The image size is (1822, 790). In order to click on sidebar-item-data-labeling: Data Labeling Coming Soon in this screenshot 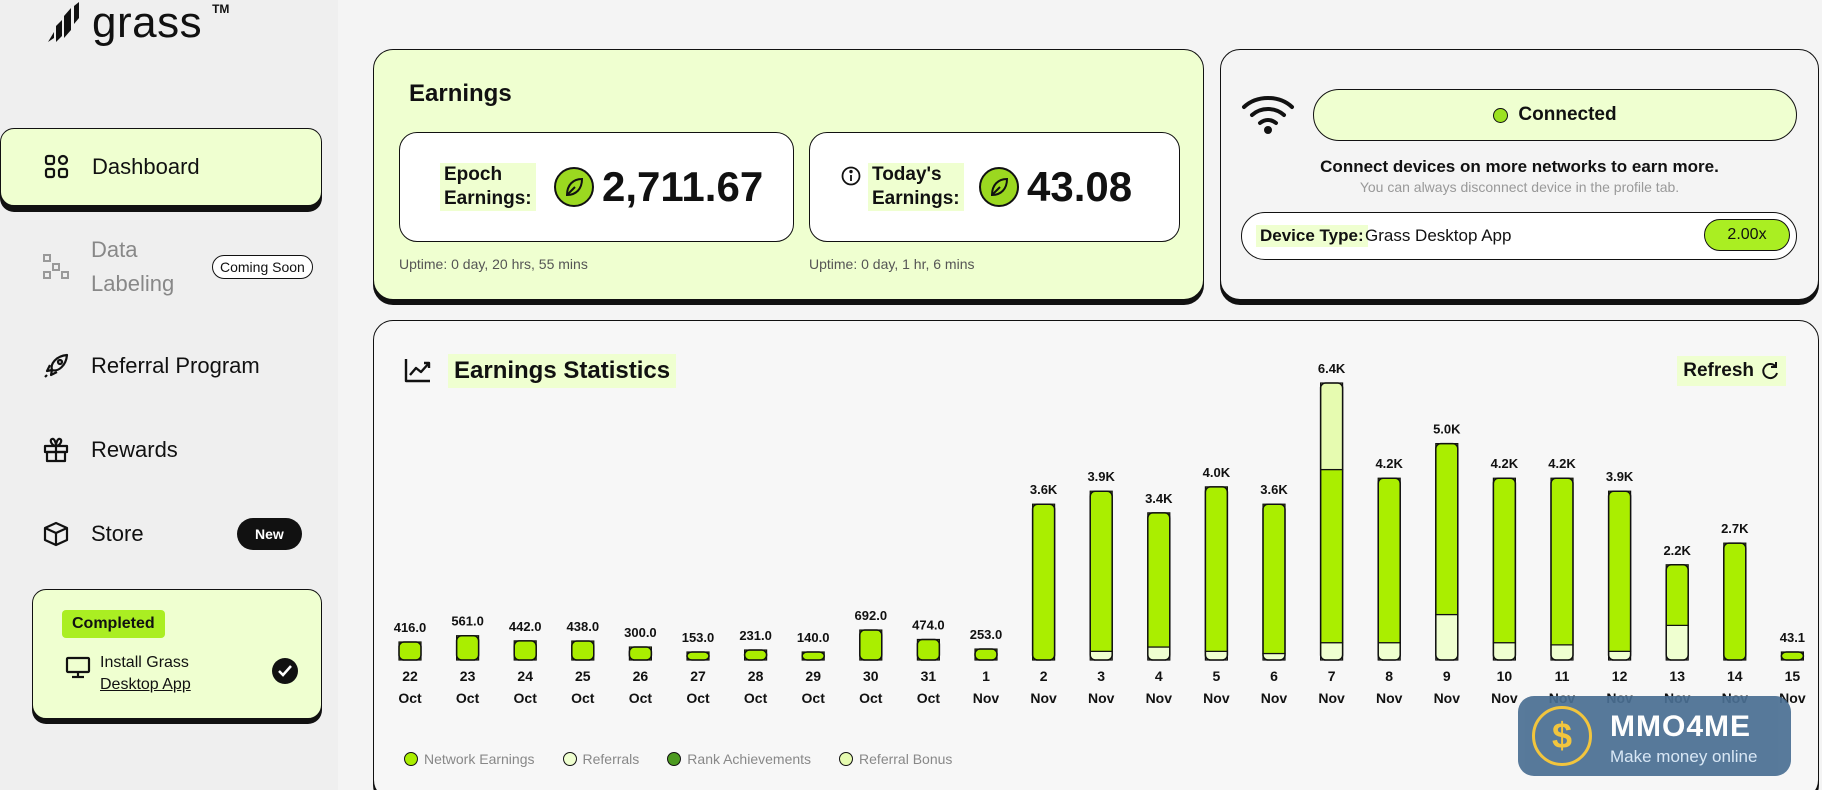, I will do `click(161, 267)`.